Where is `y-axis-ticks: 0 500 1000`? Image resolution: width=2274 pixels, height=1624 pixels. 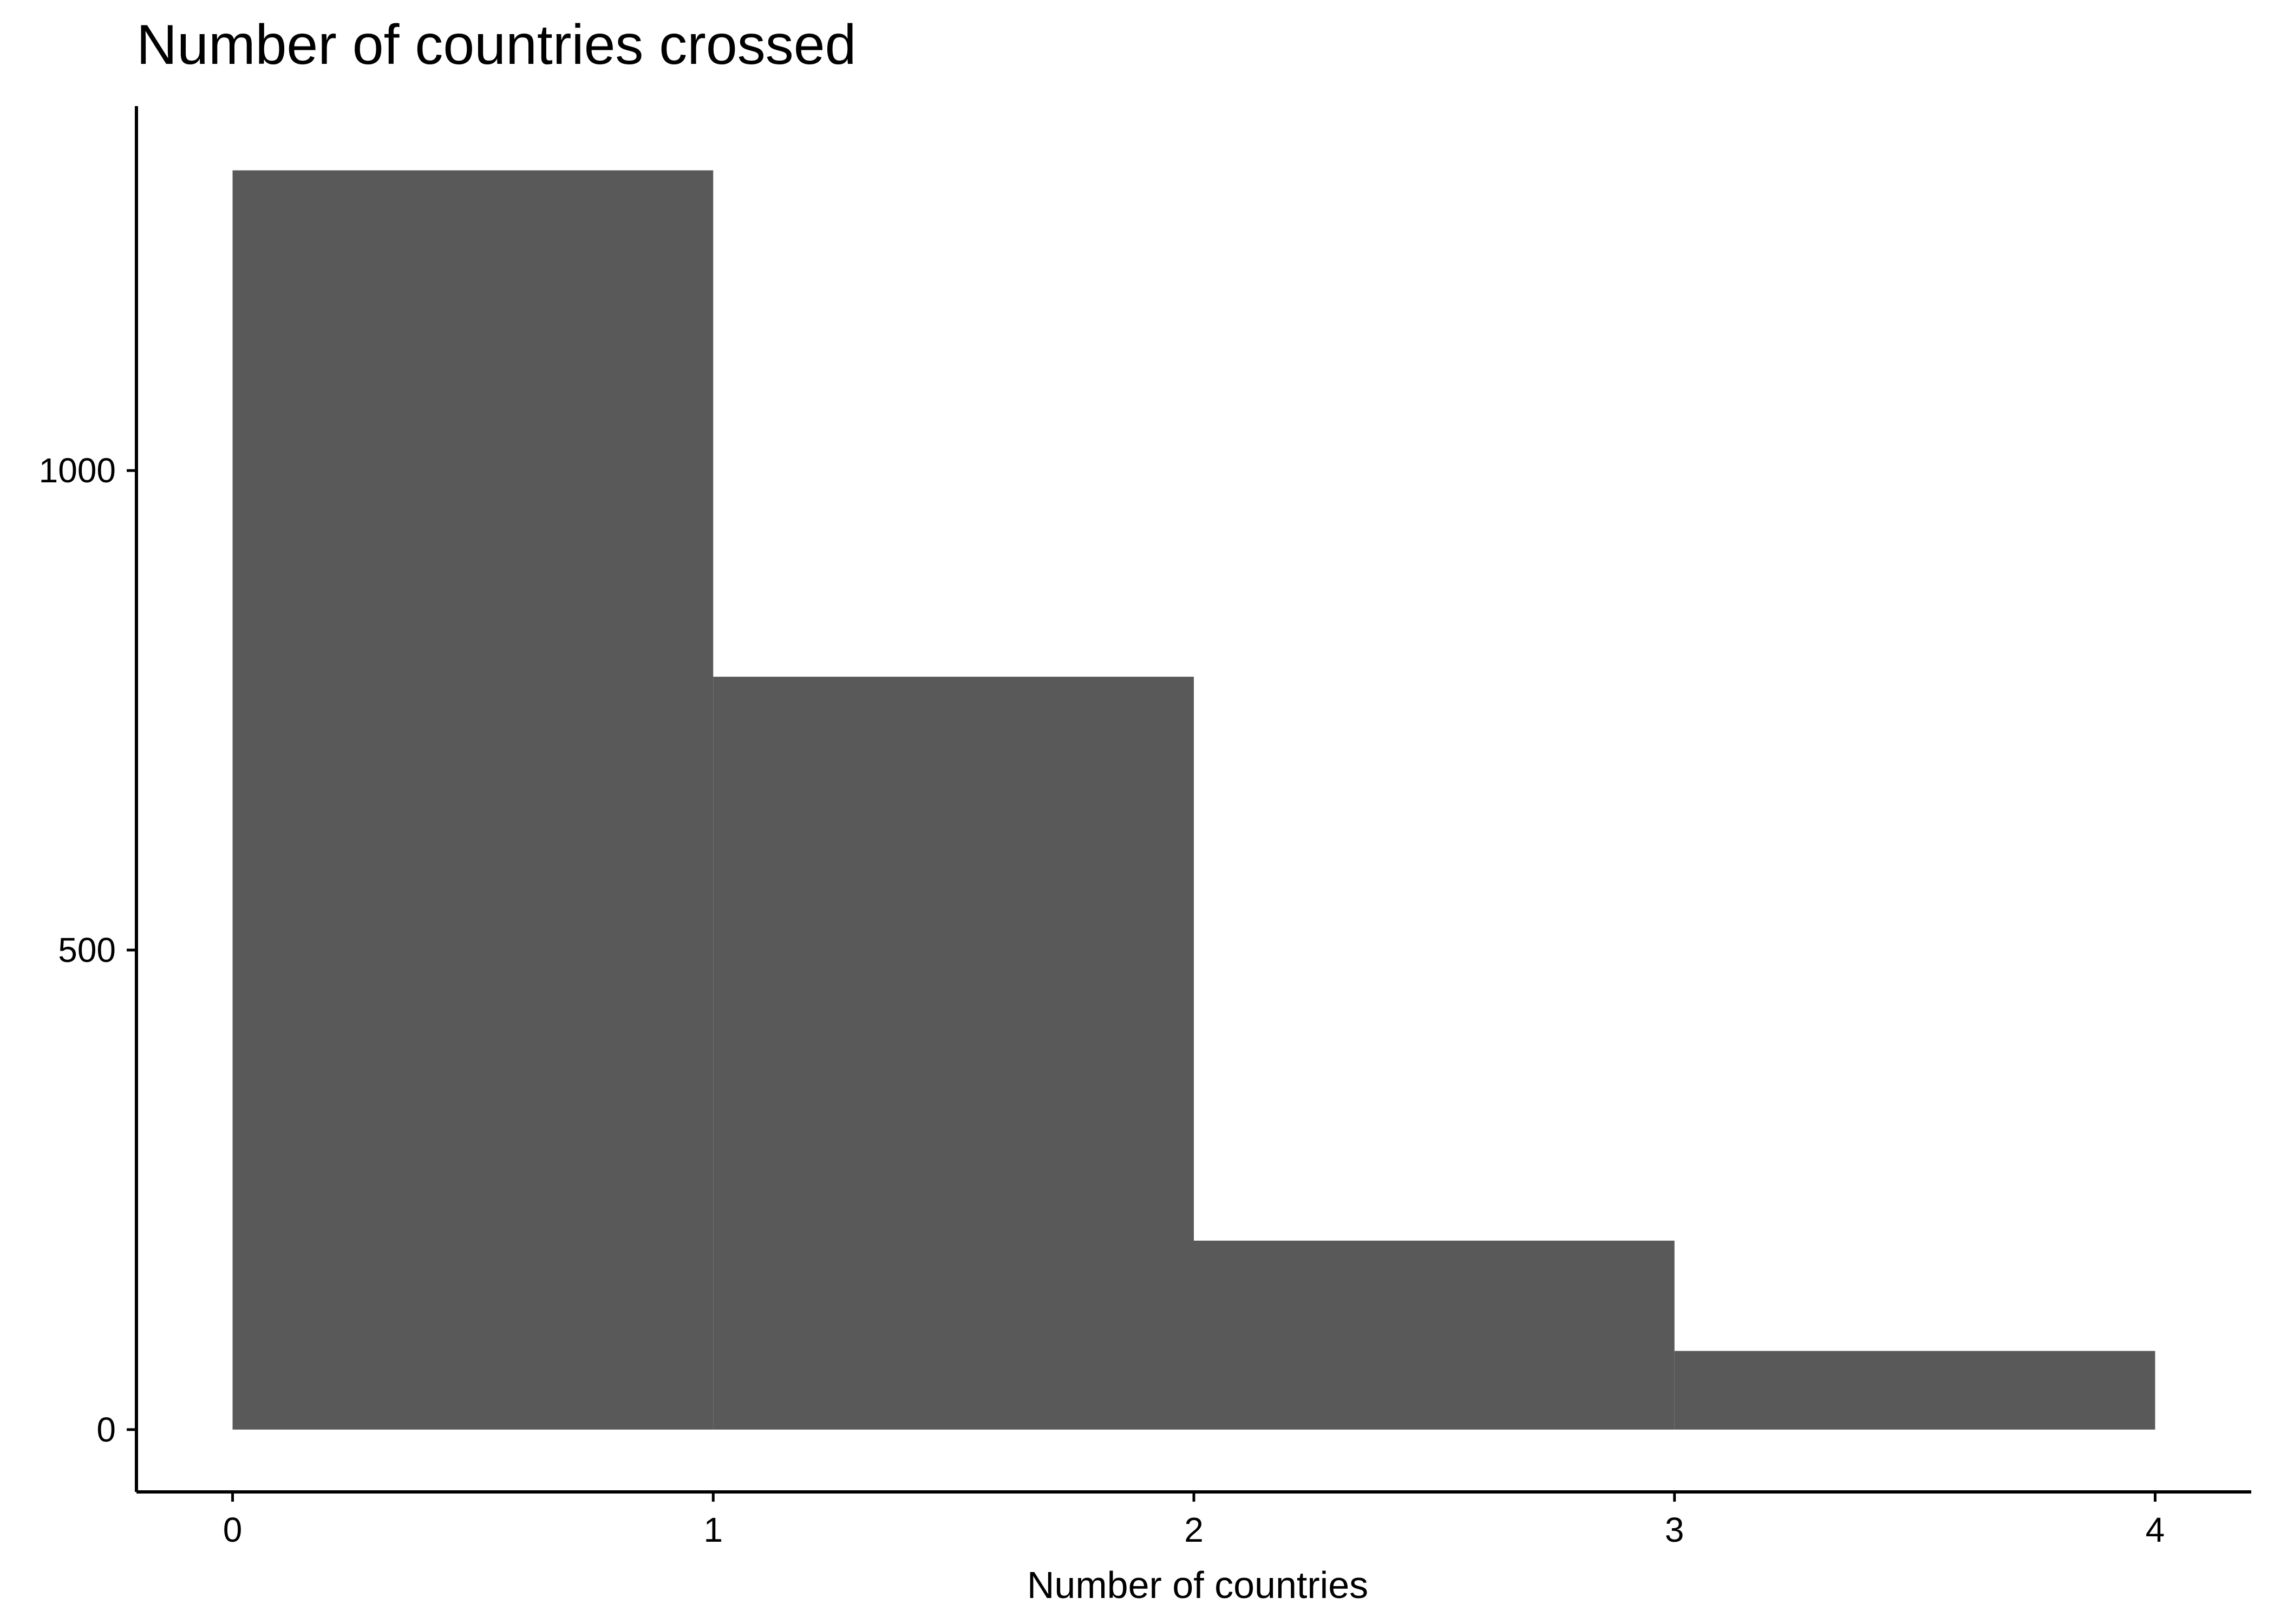 y-axis-ticks: 0 500 1000 is located at coordinates (88, 950).